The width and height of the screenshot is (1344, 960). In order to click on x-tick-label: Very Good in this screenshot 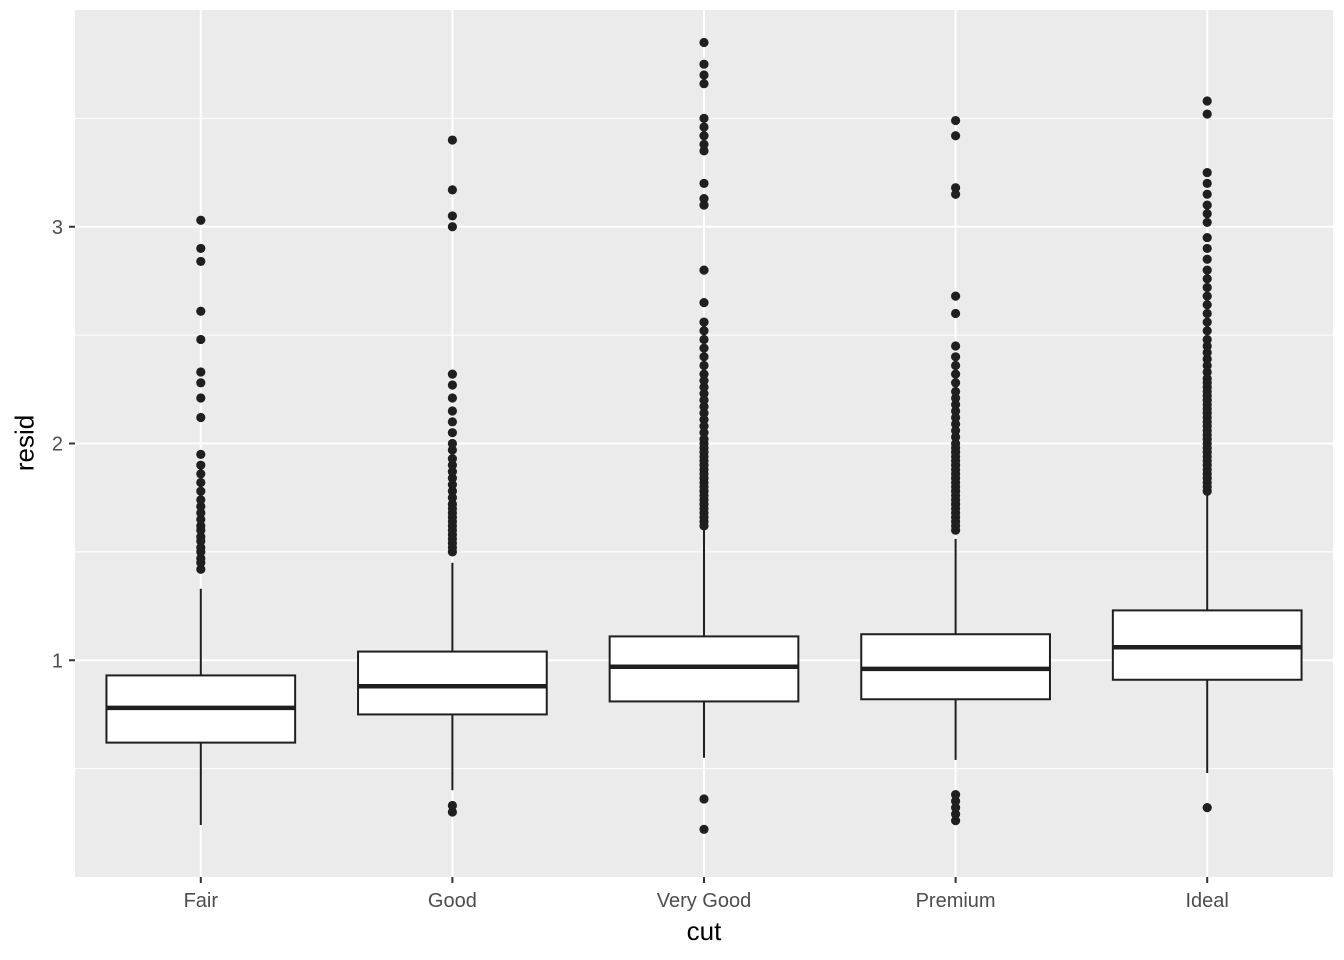, I will do `click(704, 901)`.